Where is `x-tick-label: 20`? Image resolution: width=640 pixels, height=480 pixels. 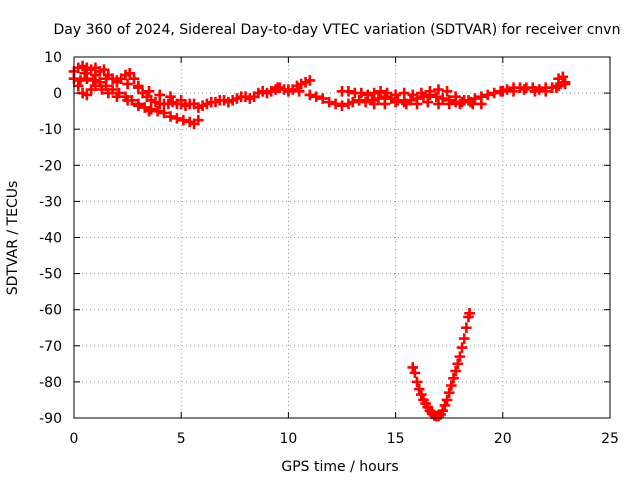
x-tick-label: 20 is located at coordinates (503, 439).